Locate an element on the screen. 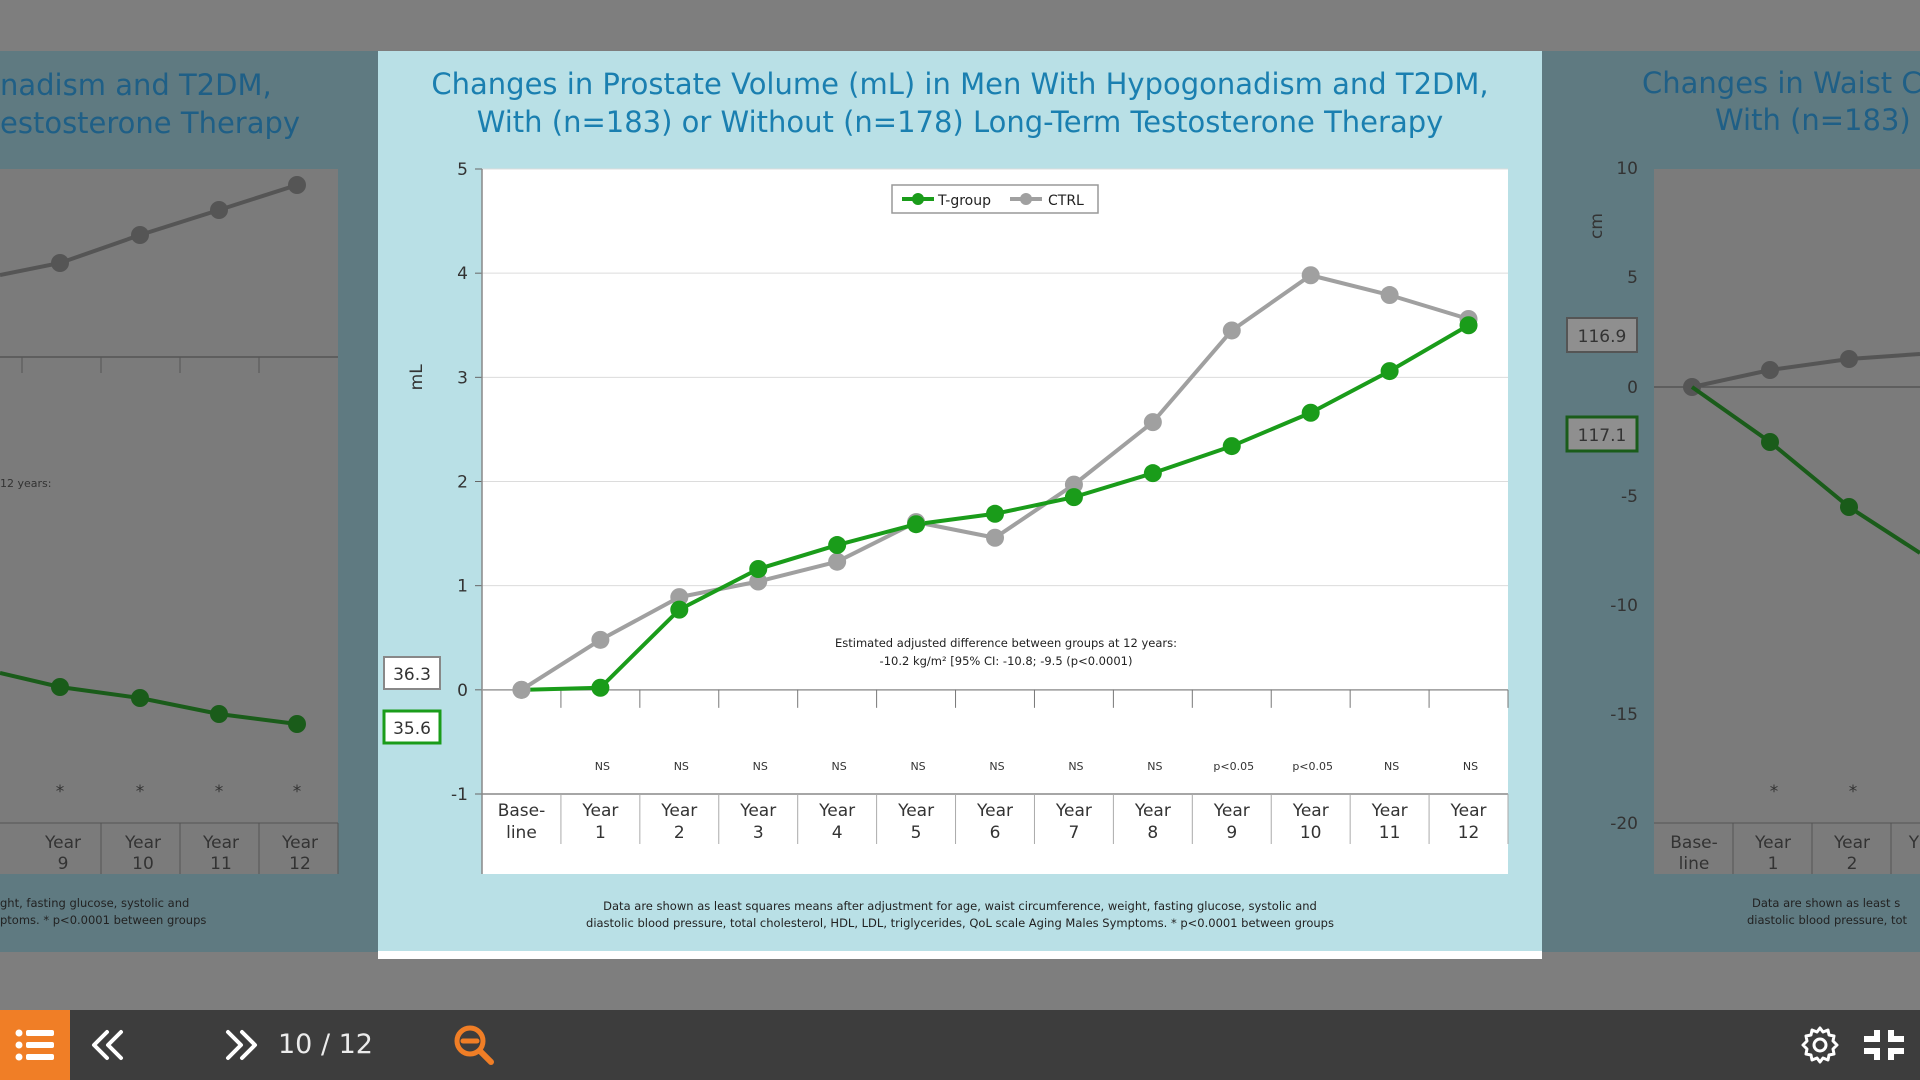  slide-list-button is located at coordinates (35, 1045).